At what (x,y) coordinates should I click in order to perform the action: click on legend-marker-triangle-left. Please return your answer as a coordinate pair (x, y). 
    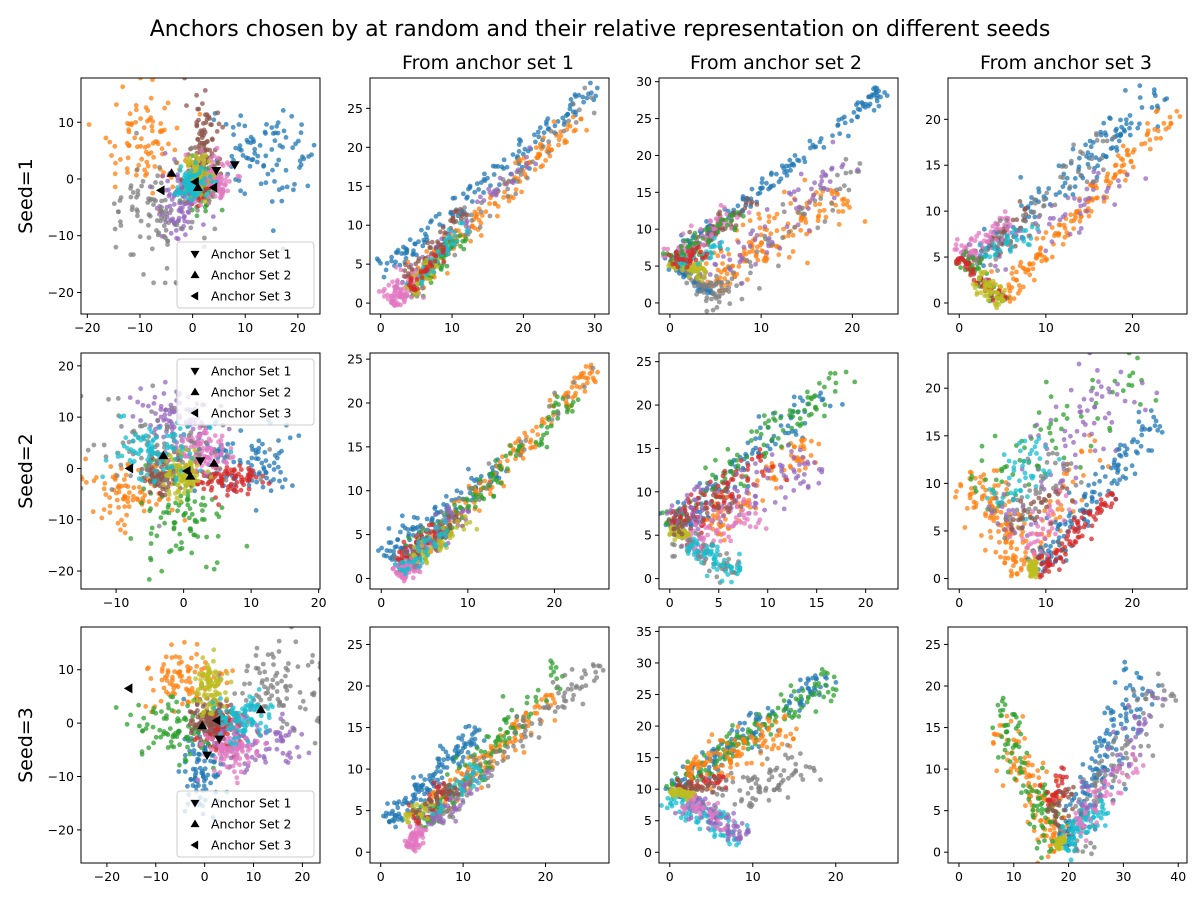
    Looking at the image, I should click on (194, 296).